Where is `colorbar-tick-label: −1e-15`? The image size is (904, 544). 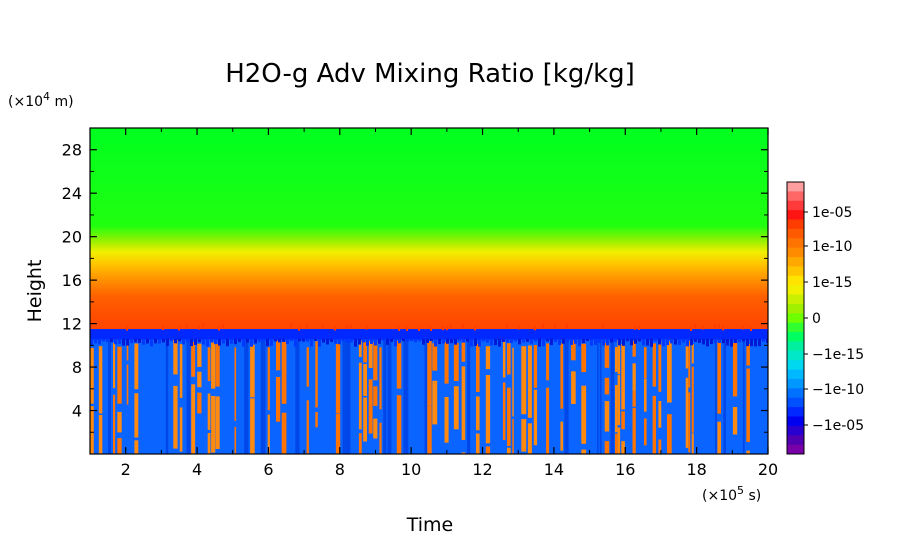
colorbar-tick-label: −1e-15 is located at coordinates (838, 355).